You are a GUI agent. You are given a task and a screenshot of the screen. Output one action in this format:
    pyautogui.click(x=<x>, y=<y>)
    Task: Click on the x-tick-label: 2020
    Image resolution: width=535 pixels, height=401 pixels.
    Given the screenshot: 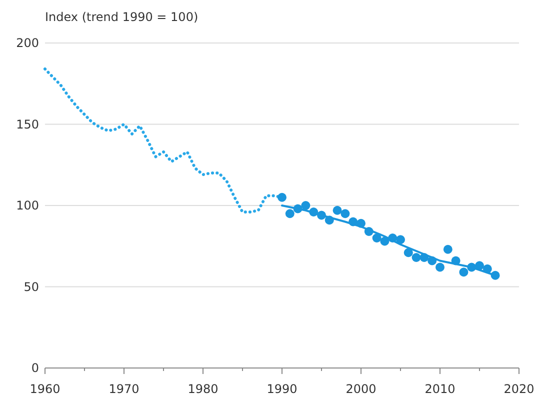 What is the action you would take?
    pyautogui.click(x=519, y=389)
    